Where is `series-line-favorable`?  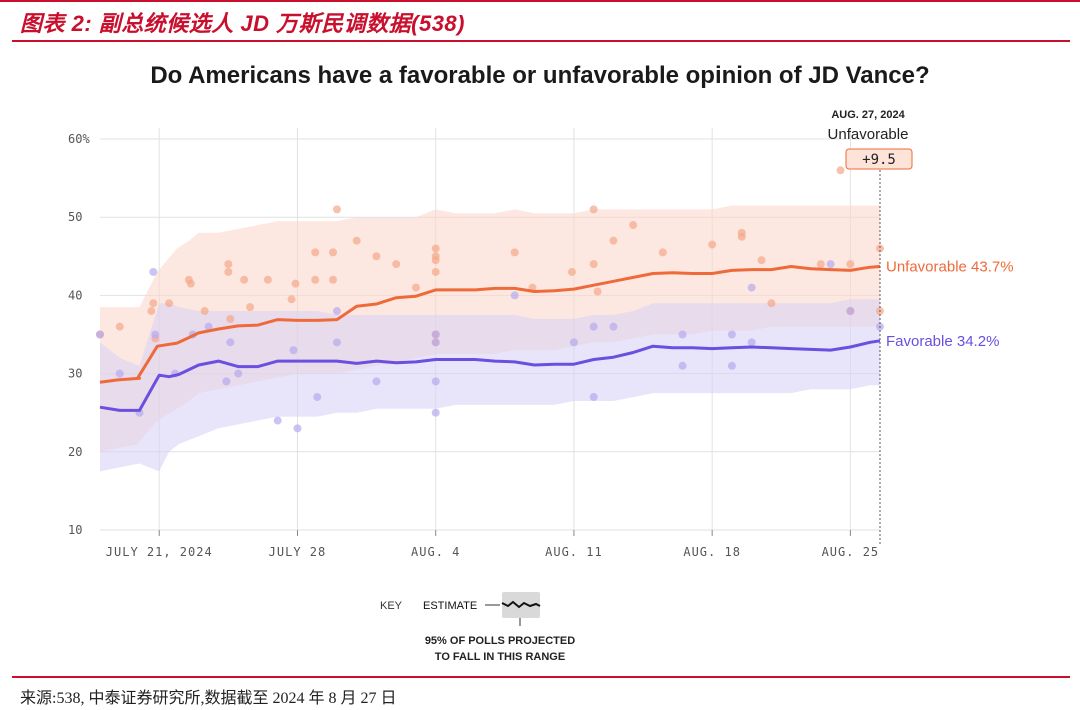
series-line-favorable is located at coordinates (490, 375).